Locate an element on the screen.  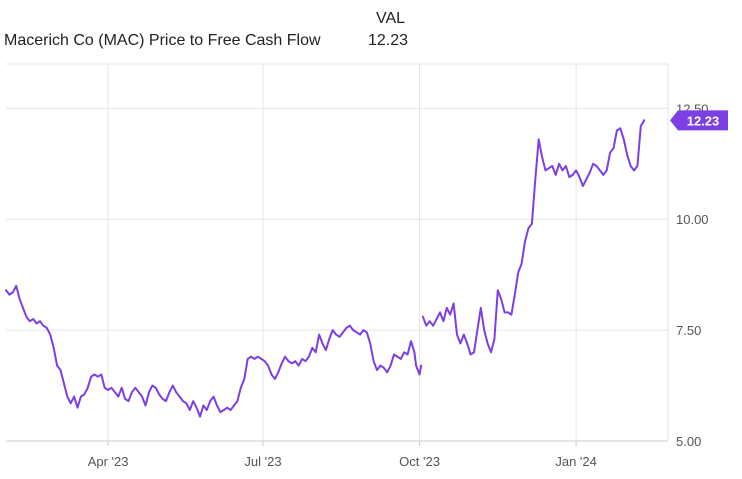
x-tick-label: Apr '23 is located at coordinates (108, 461).